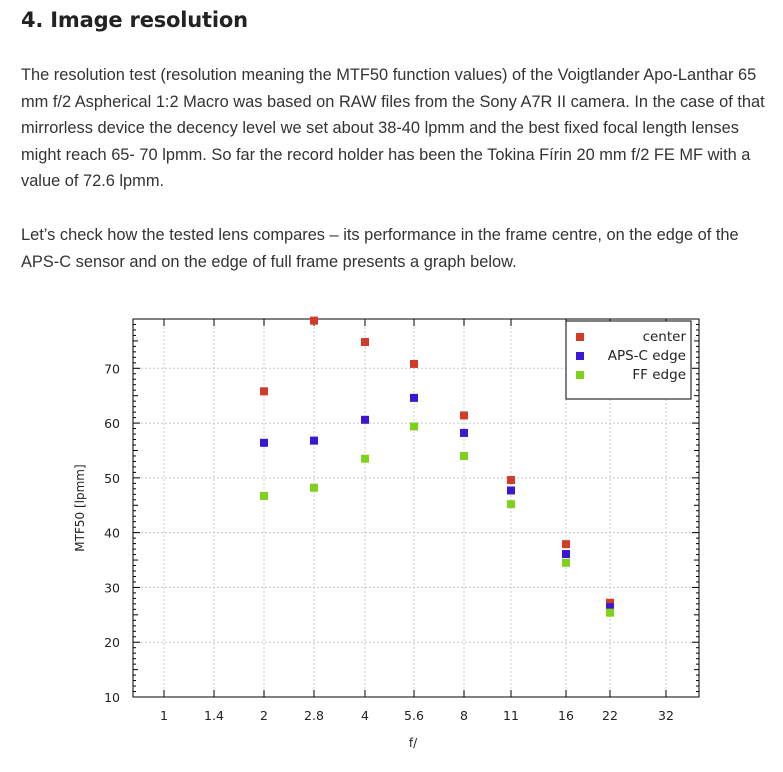  I want to click on x-tick-label: 1, so click(164, 715).